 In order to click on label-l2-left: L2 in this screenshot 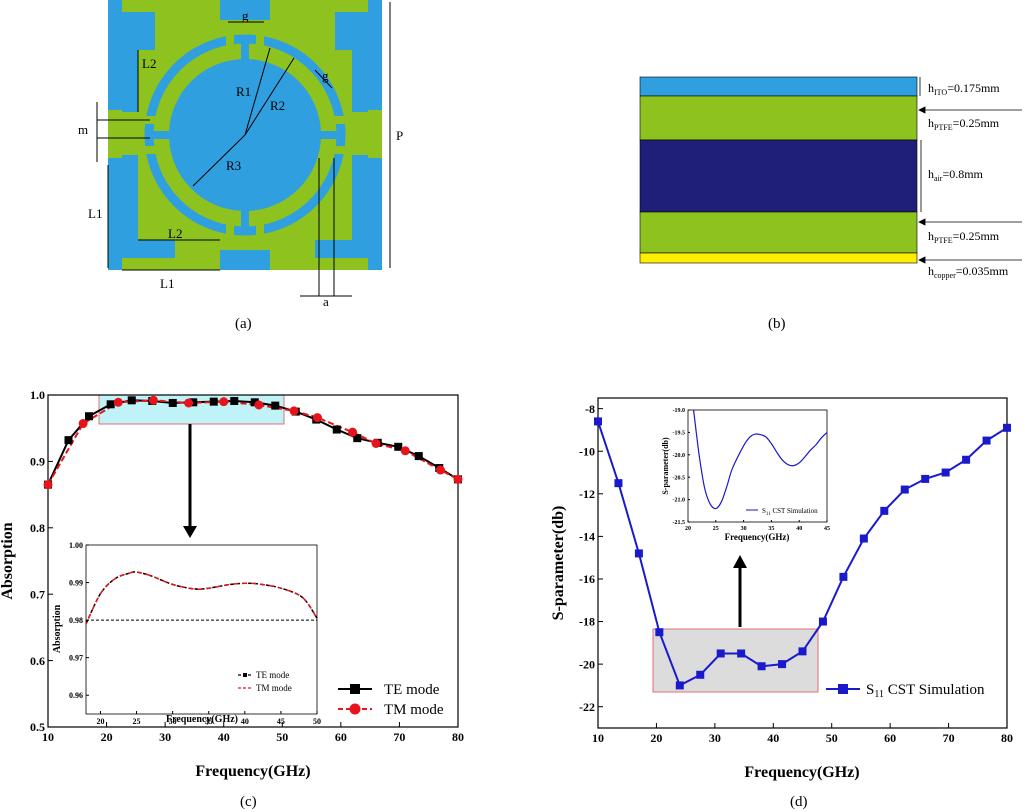, I will do `click(149, 63)`.